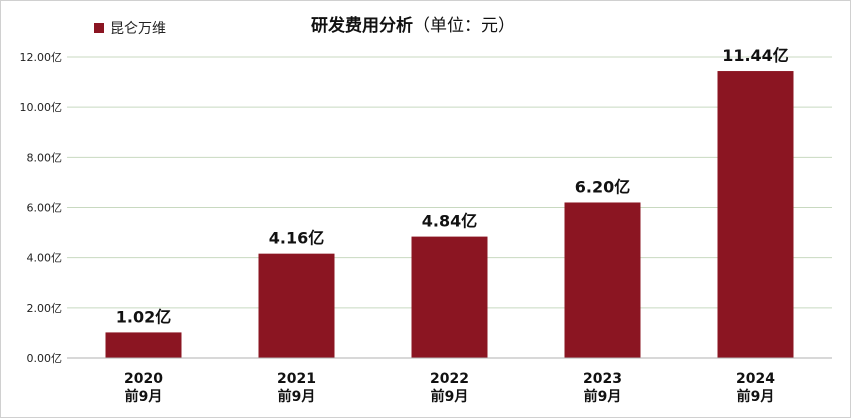 Image resolution: width=851 pixels, height=418 pixels. Describe the element at coordinates (449, 221) in the screenshot. I see `data-label: 4.84亿` at that location.